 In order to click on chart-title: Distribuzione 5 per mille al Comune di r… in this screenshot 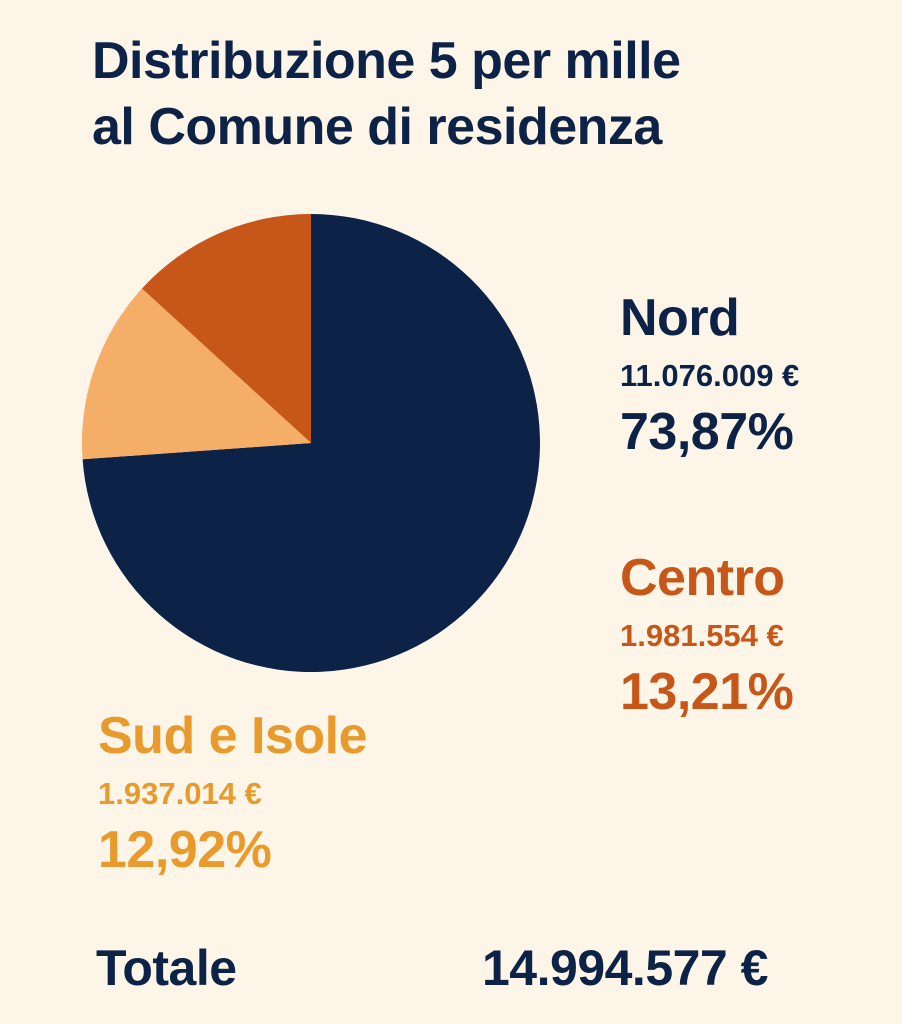, I will do `click(472, 94)`.